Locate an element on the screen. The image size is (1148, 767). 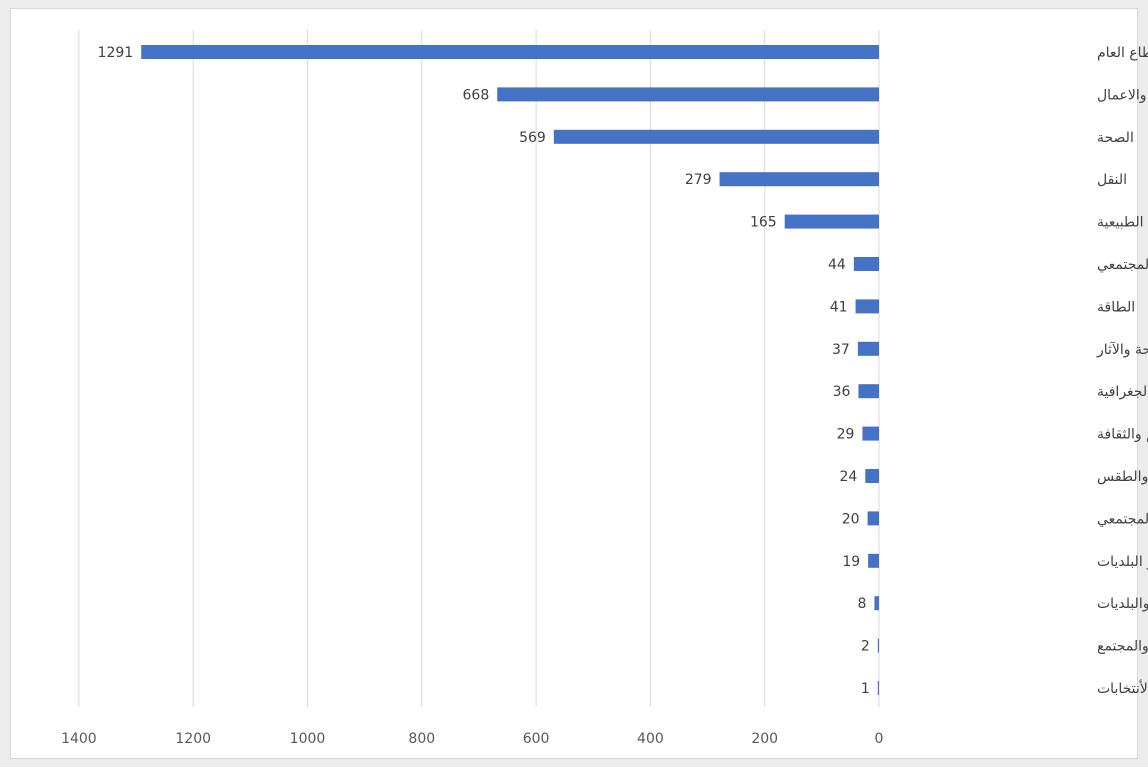
category-label: المحافظات والبلديات is located at coordinates (1122, 604).